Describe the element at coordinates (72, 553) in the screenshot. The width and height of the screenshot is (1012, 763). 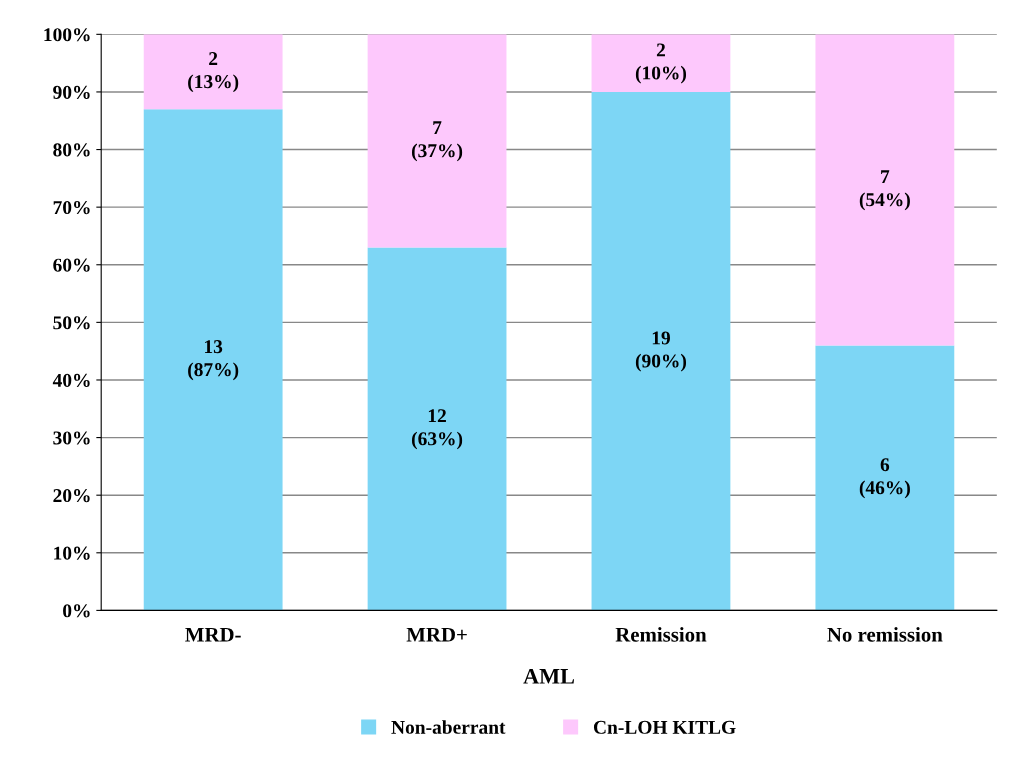
I see `y-tick-label: 10%` at that location.